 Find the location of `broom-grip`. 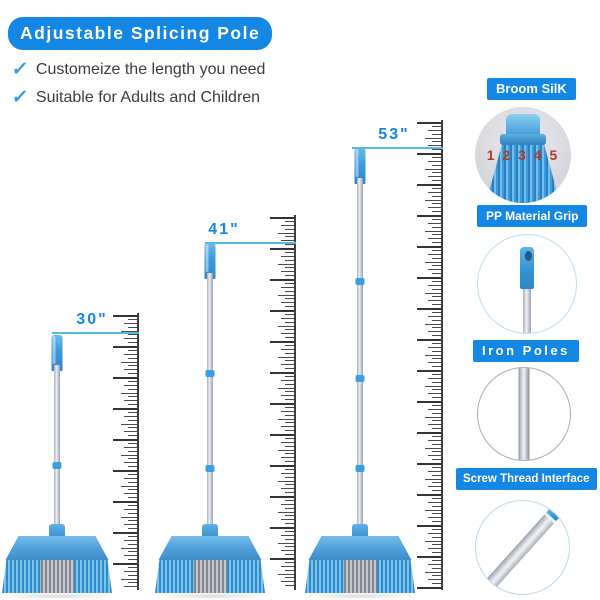

broom-grip is located at coordinates (360, 166).